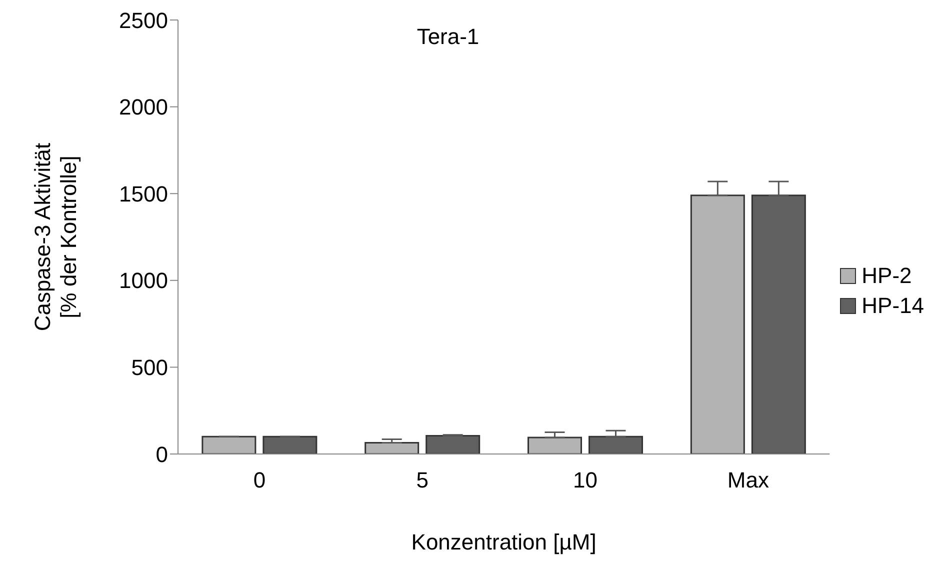  Describe the element at coordinates (143, 107) in the screenshot. I see `y-tick-label: 2000` at that location.